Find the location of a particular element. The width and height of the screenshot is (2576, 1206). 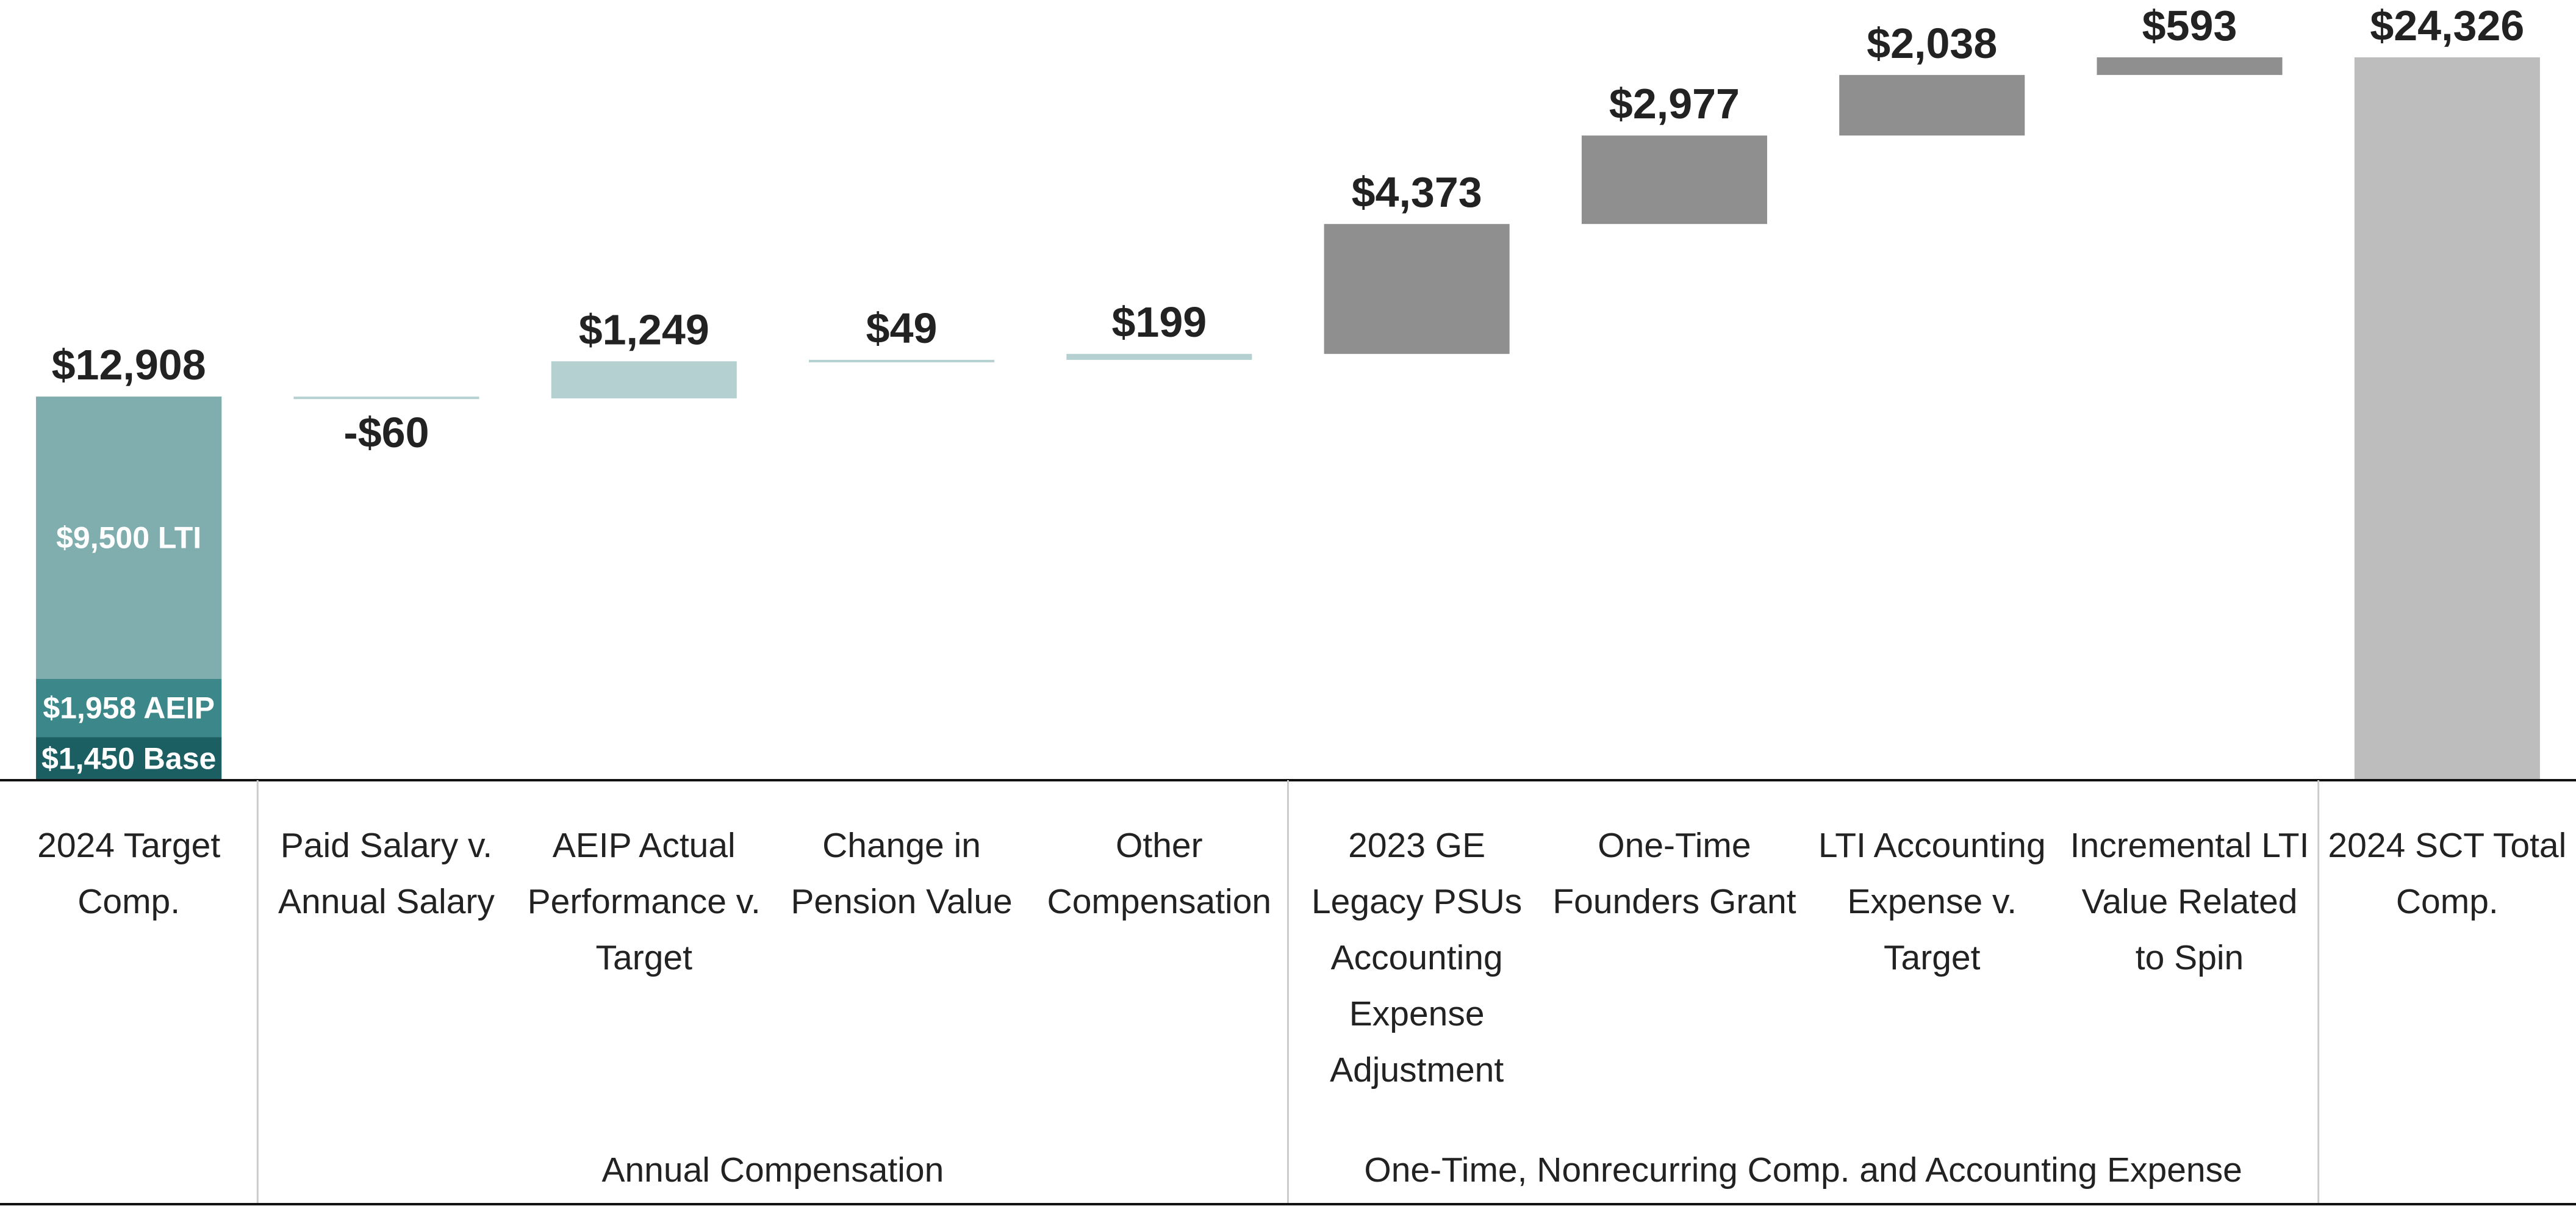

segment-label: $9,500 LTI is located at coordinates (128, 538).